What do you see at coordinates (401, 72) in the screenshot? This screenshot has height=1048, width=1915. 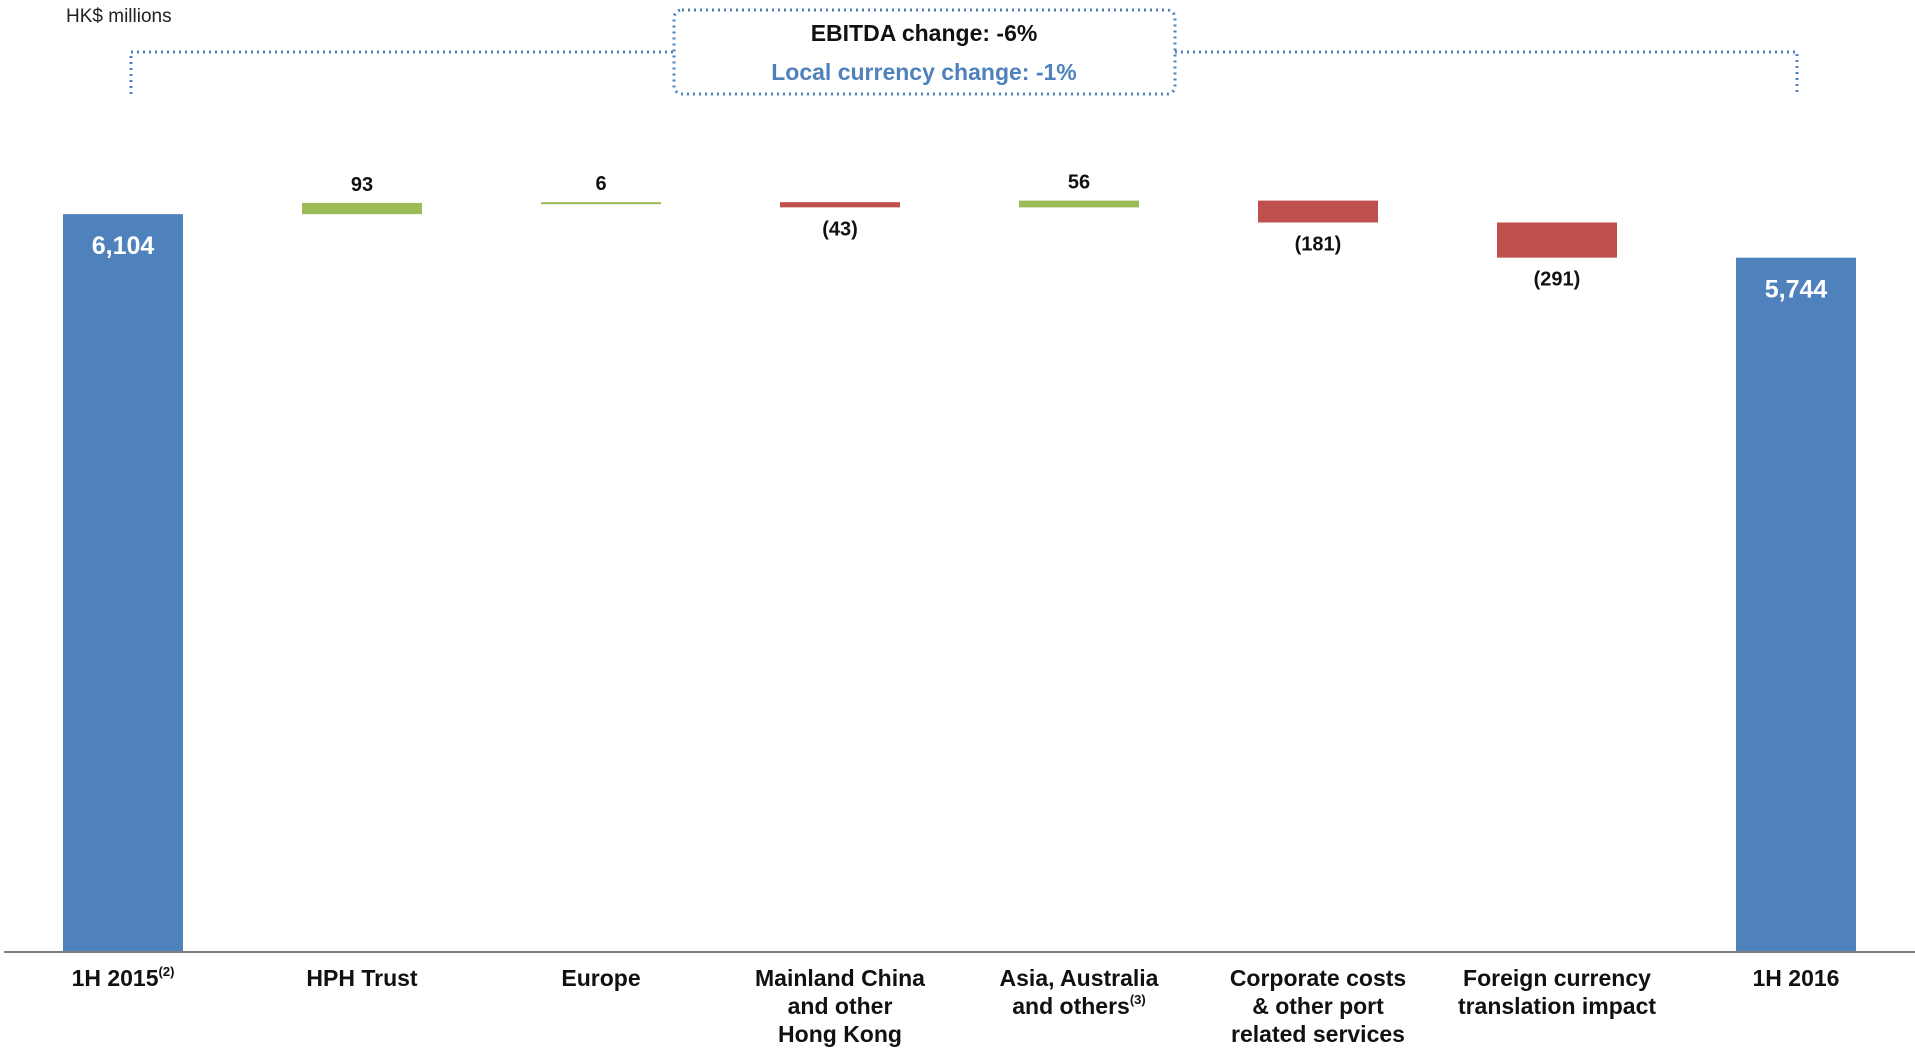 I see `bracket-left` at bounding box center [401, 72].